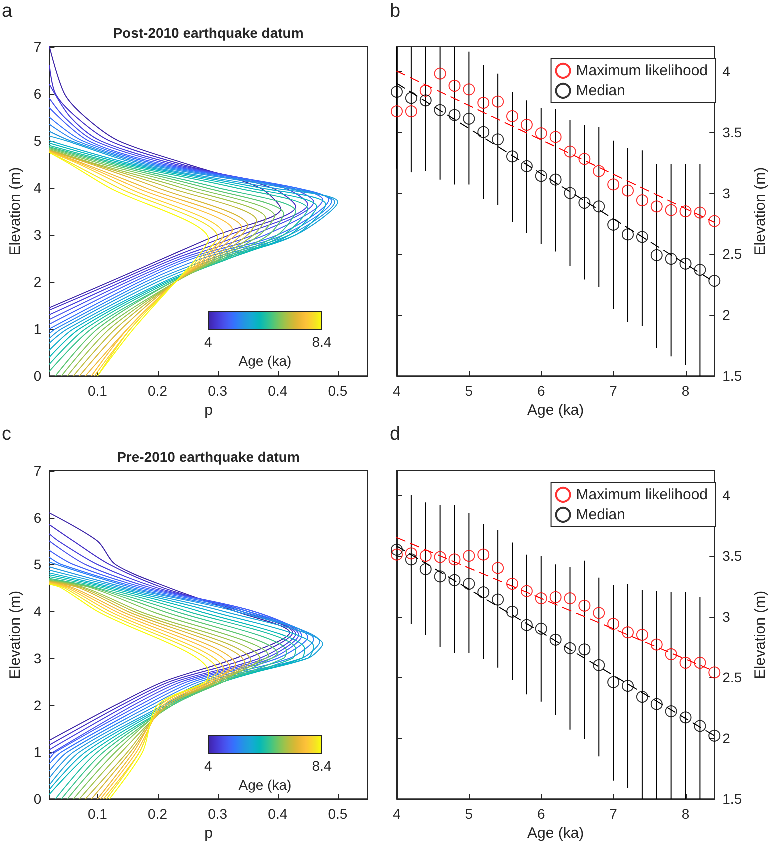 The height and width of the screenshot is (847, 777). What do you see at coordinates (7, 434) in the screenshot?
I see `text: c` at bounding box center [7, 434].